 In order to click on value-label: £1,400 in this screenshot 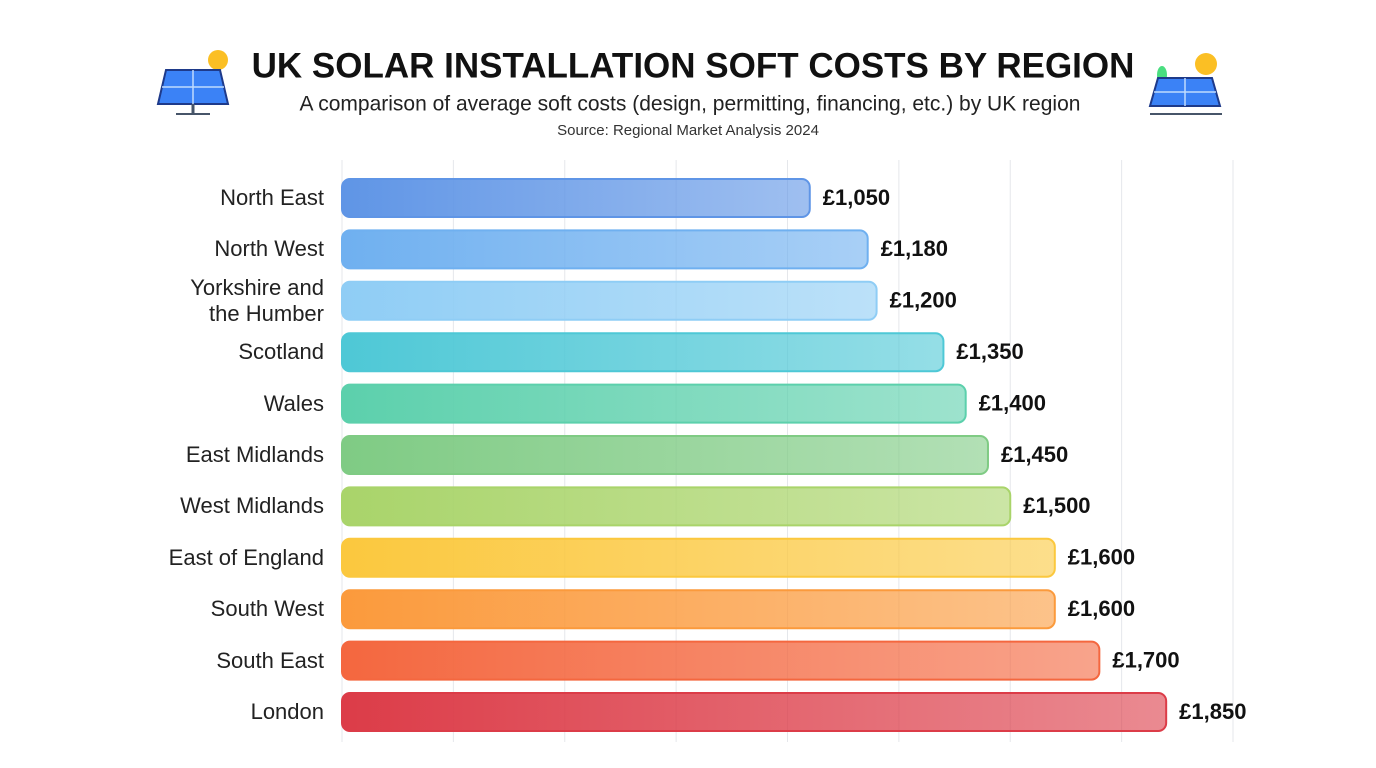, I will do `click(1012, 402)`.